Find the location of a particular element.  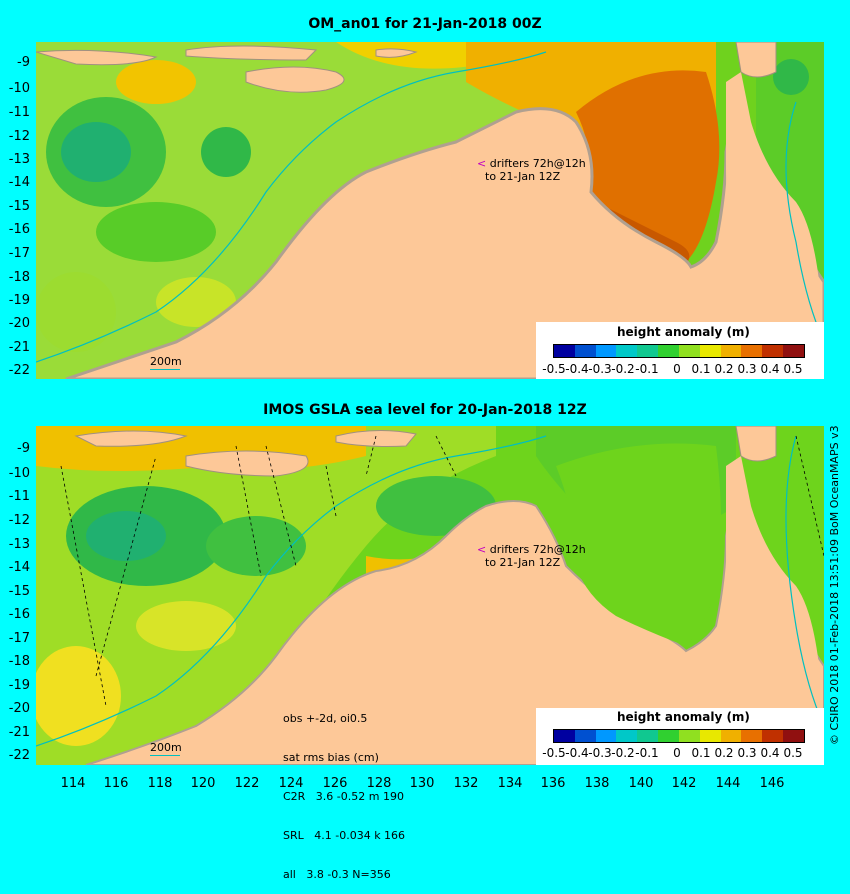

bottom-colorbar-title: height anomaly (m) is located at coordinates (683, 717).